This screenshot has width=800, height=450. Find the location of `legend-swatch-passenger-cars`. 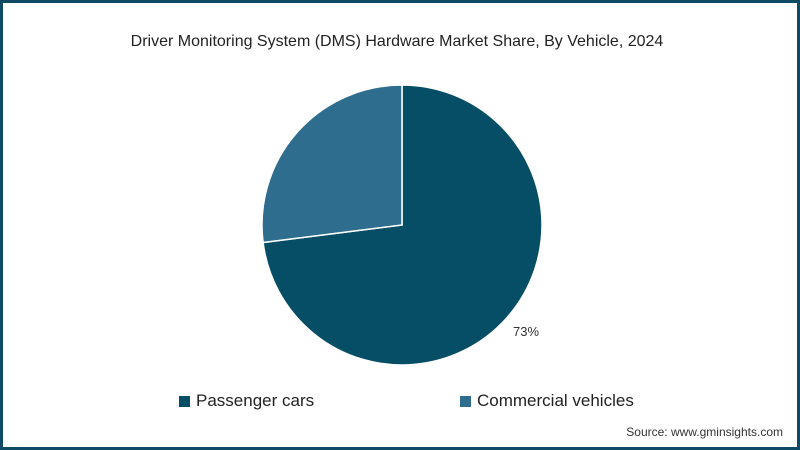

legend-swatch-passenger-cars is located at coordinates (184, 401).